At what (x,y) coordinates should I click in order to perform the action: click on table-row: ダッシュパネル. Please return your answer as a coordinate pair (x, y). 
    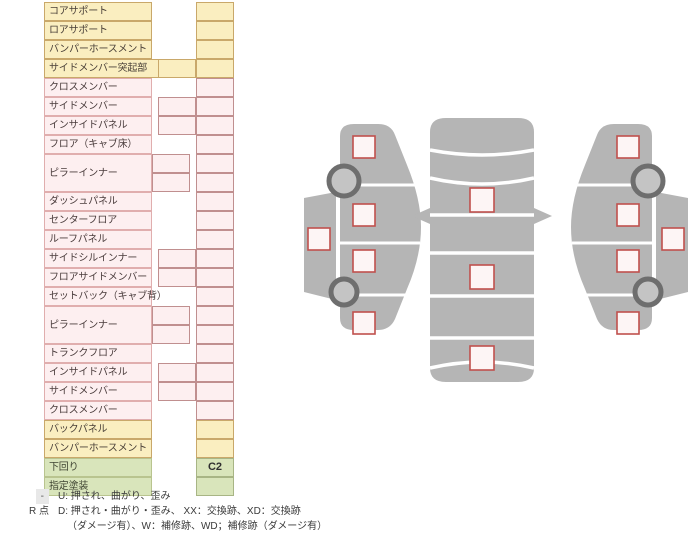
    Looking at the image, I should click on (144, 201).